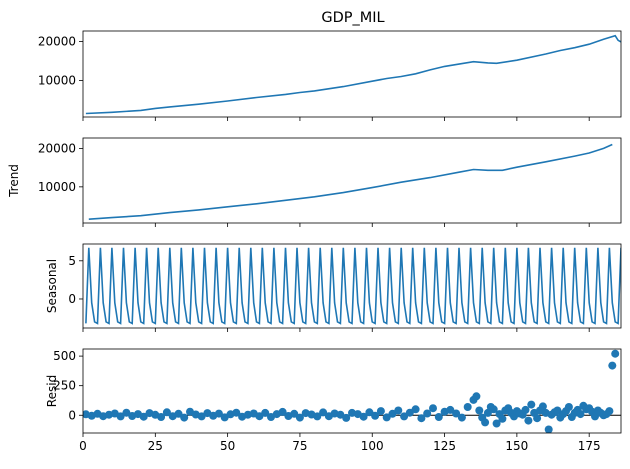 This screenshot has width=630, height=469. What do you see at coordinates (516, 446) in the screenshot?
I see `x-tick-label: 150` at bounding box center [516, 446].